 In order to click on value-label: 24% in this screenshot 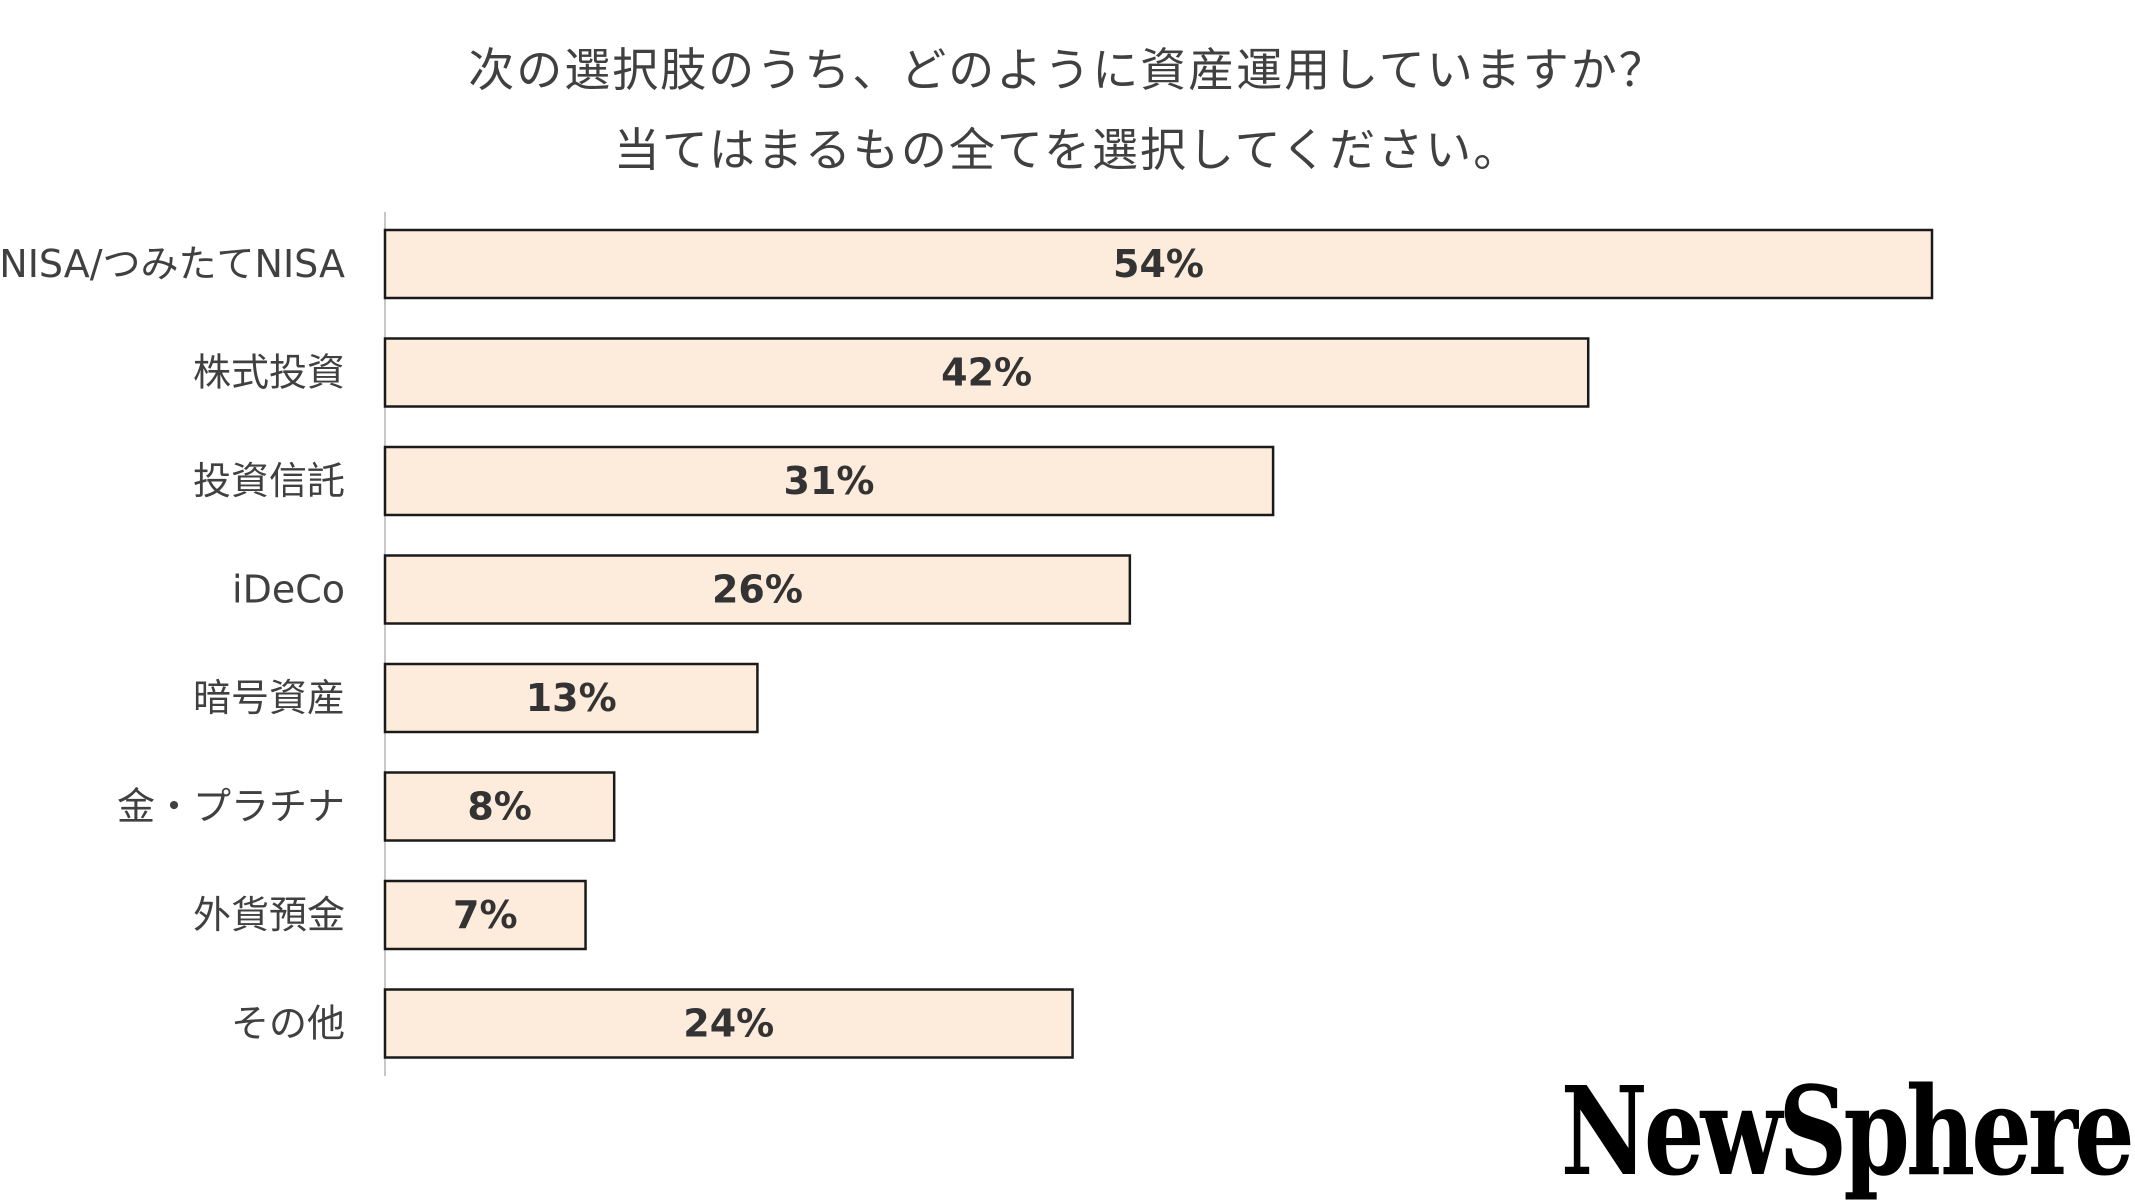, I will do `click(728, 1024)`.